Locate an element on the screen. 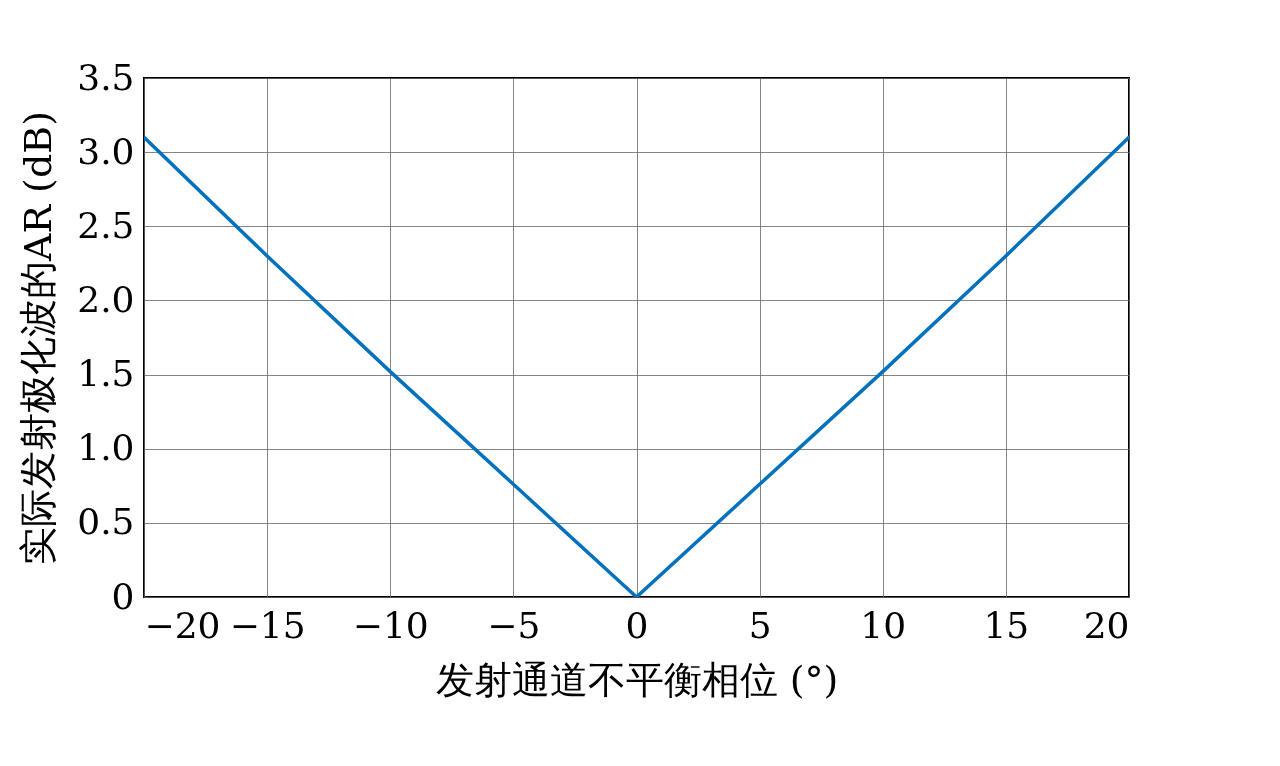 Image resolution: width=1280 pixels, height=766 pixels. y-tick-label: 3.0 is located at coordinates (106, 151).